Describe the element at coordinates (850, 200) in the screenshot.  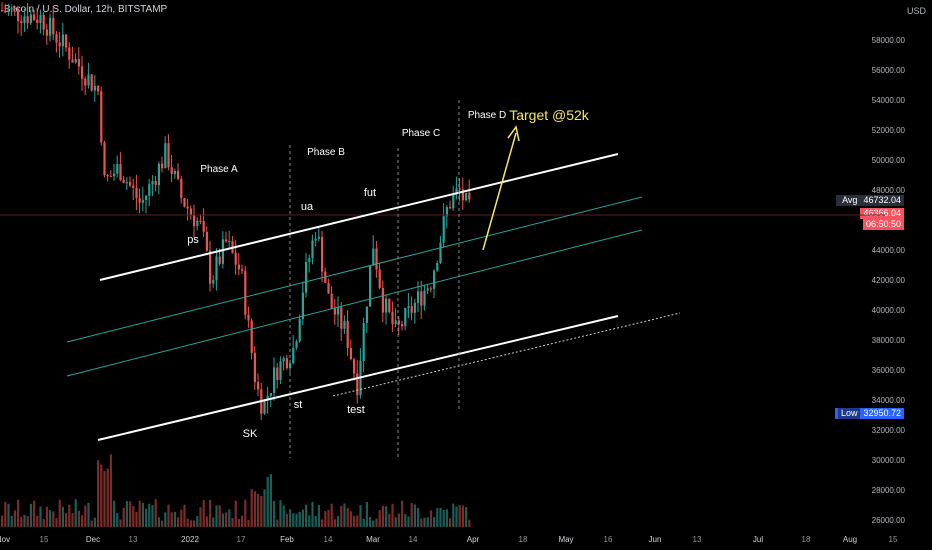
I see `avg-tag: Avg` at that location.